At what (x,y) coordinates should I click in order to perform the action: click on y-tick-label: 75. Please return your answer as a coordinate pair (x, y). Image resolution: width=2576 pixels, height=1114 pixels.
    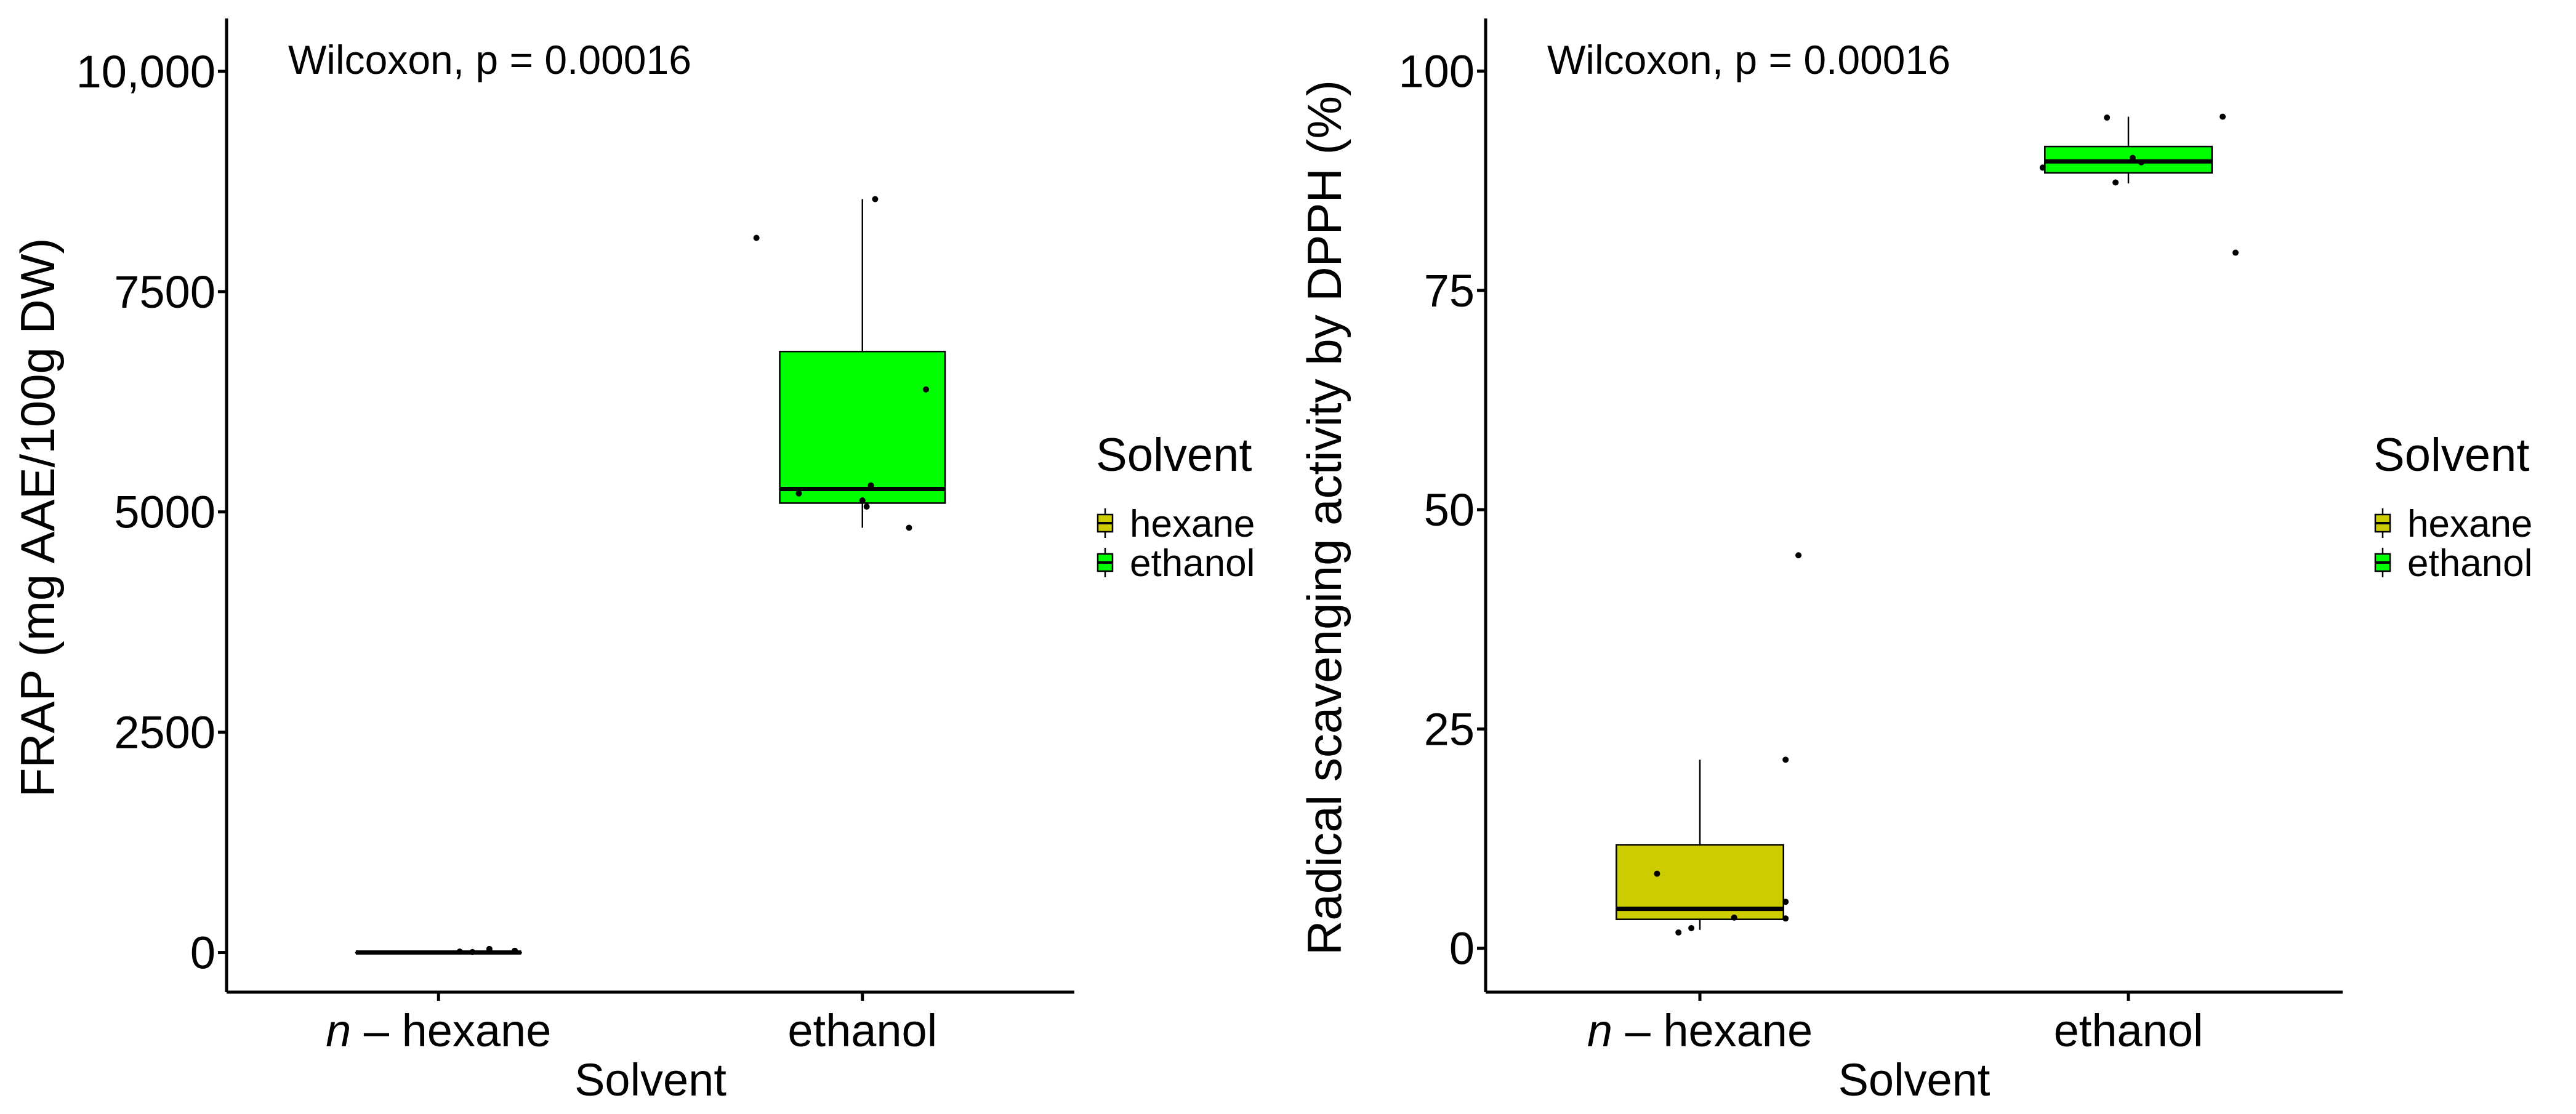
    Looking at the image, I should click on (1449, 290).